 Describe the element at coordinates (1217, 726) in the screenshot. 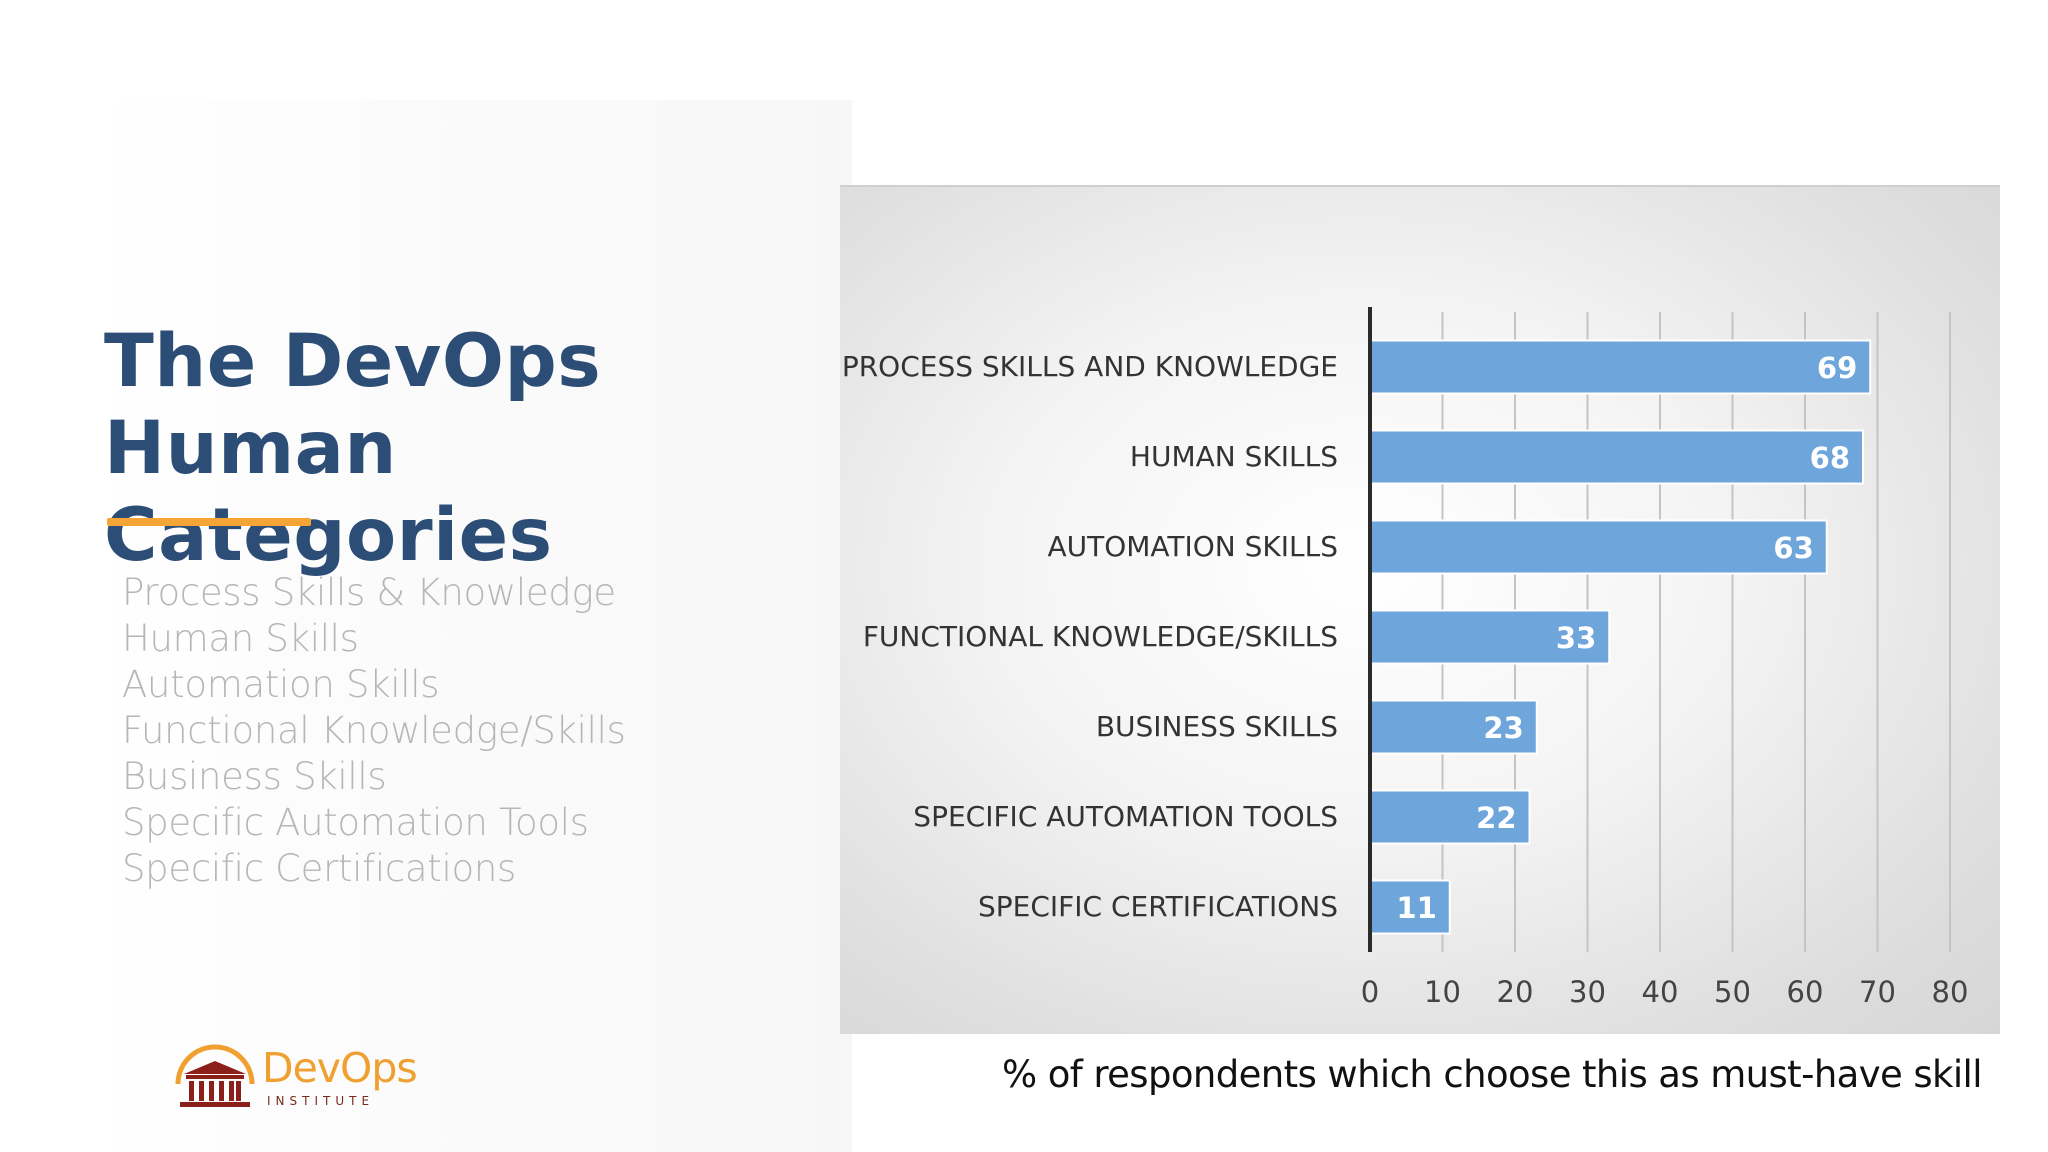

I see `category-label: BUSINESS SKILLS` at that location.